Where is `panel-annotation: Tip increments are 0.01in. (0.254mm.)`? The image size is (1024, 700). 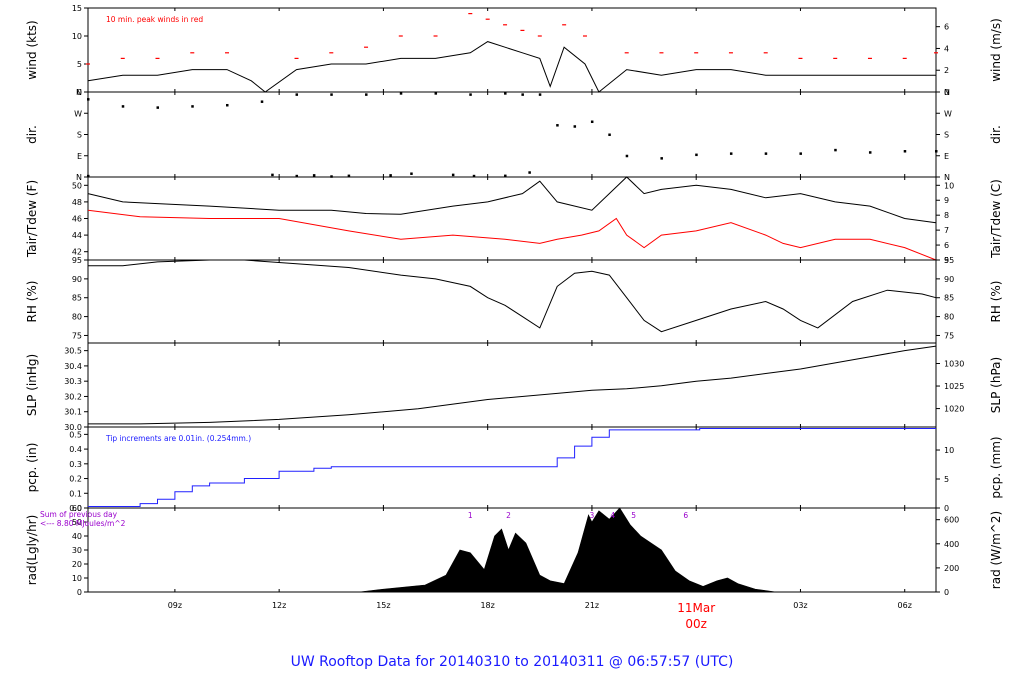 panel-annotation: Tip increments are 0.01in. (0.254mm.) is located at coordinates (178, 438).